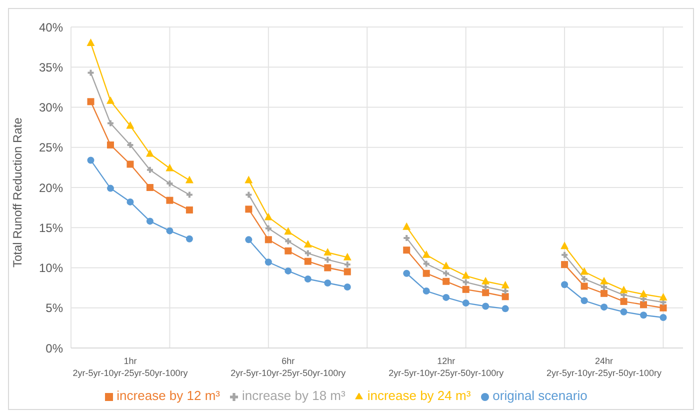 Image resolution: width=700 pixels, height=415 pixels. I want to click on x-tick-label: 24hr 2yr-5yr-10yr-25yr-50yr-100ry, so click(604, 367).